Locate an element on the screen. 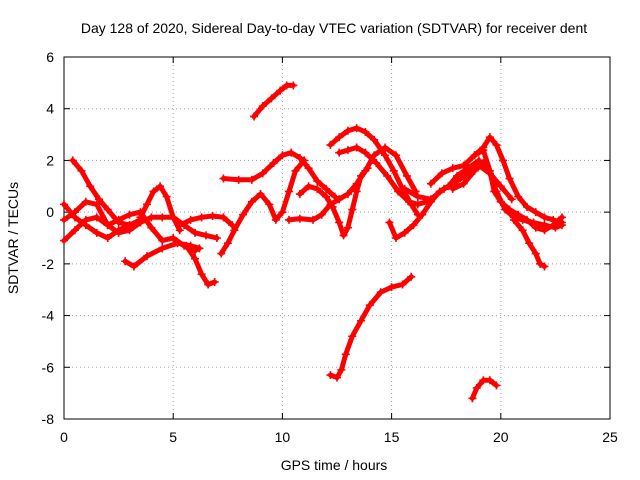 This screenshot has height=480, width=640. y-tick-label: 0 is located at coordinates (50, 212).